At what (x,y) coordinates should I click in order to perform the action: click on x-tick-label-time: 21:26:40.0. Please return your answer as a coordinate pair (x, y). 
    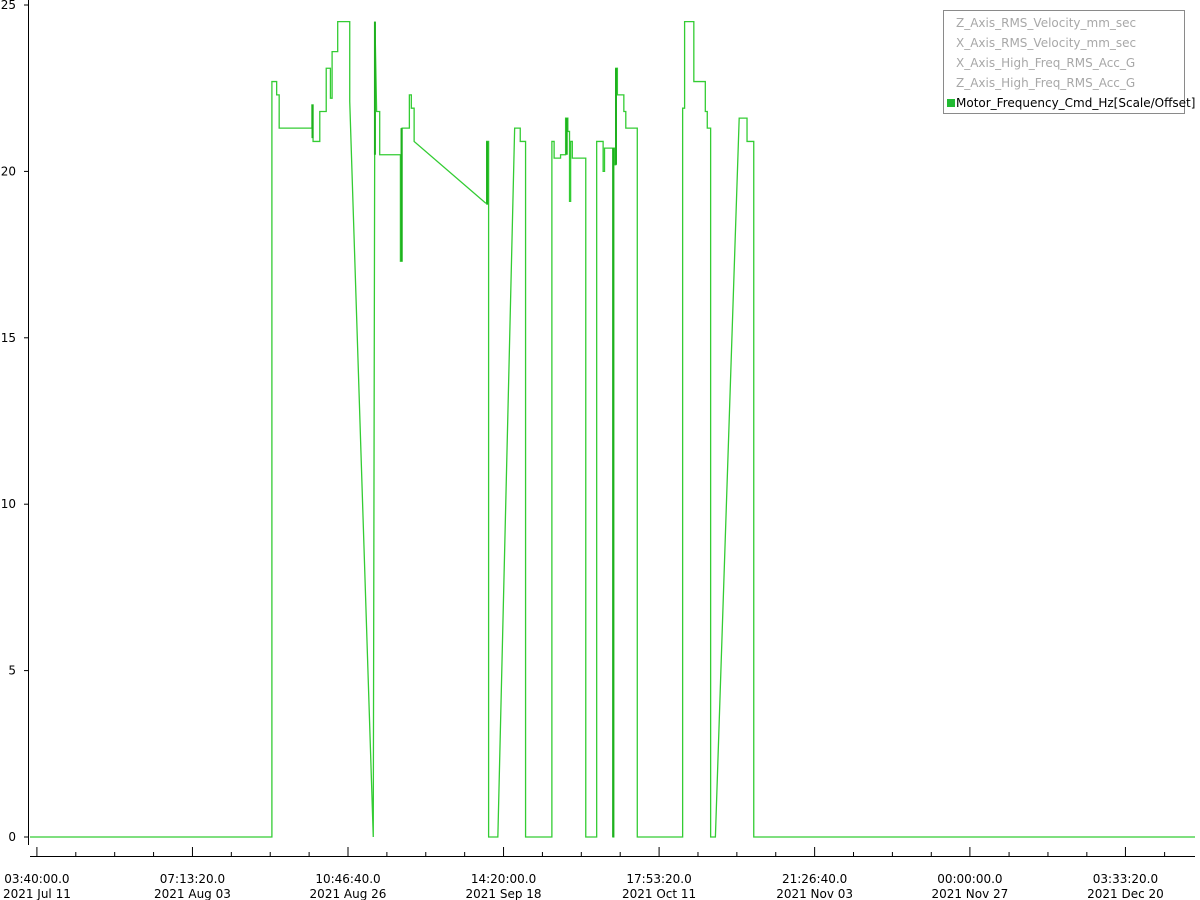
    Looking at the image, I should click on (814, 879).